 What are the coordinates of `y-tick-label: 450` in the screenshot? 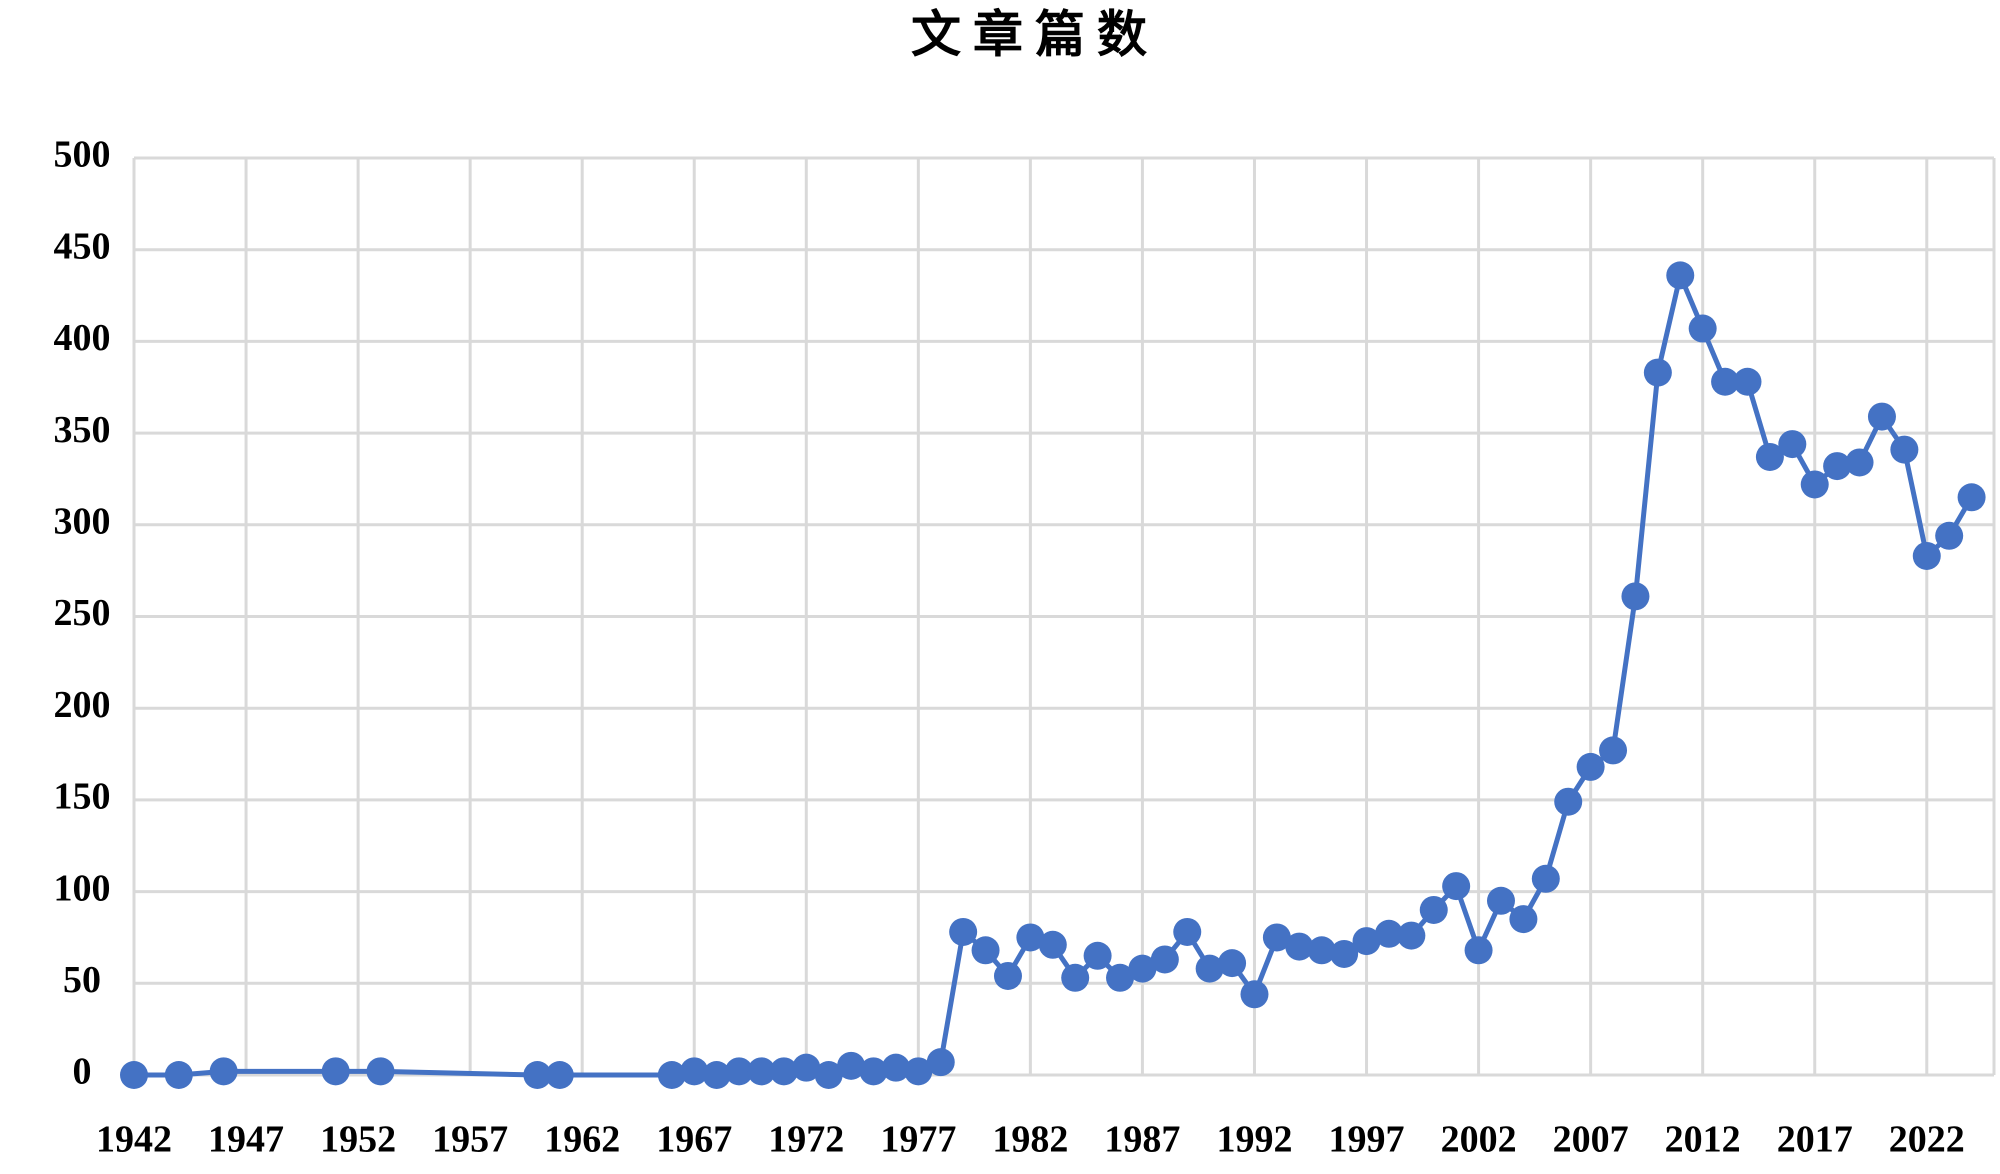 It's located at (82, 246).